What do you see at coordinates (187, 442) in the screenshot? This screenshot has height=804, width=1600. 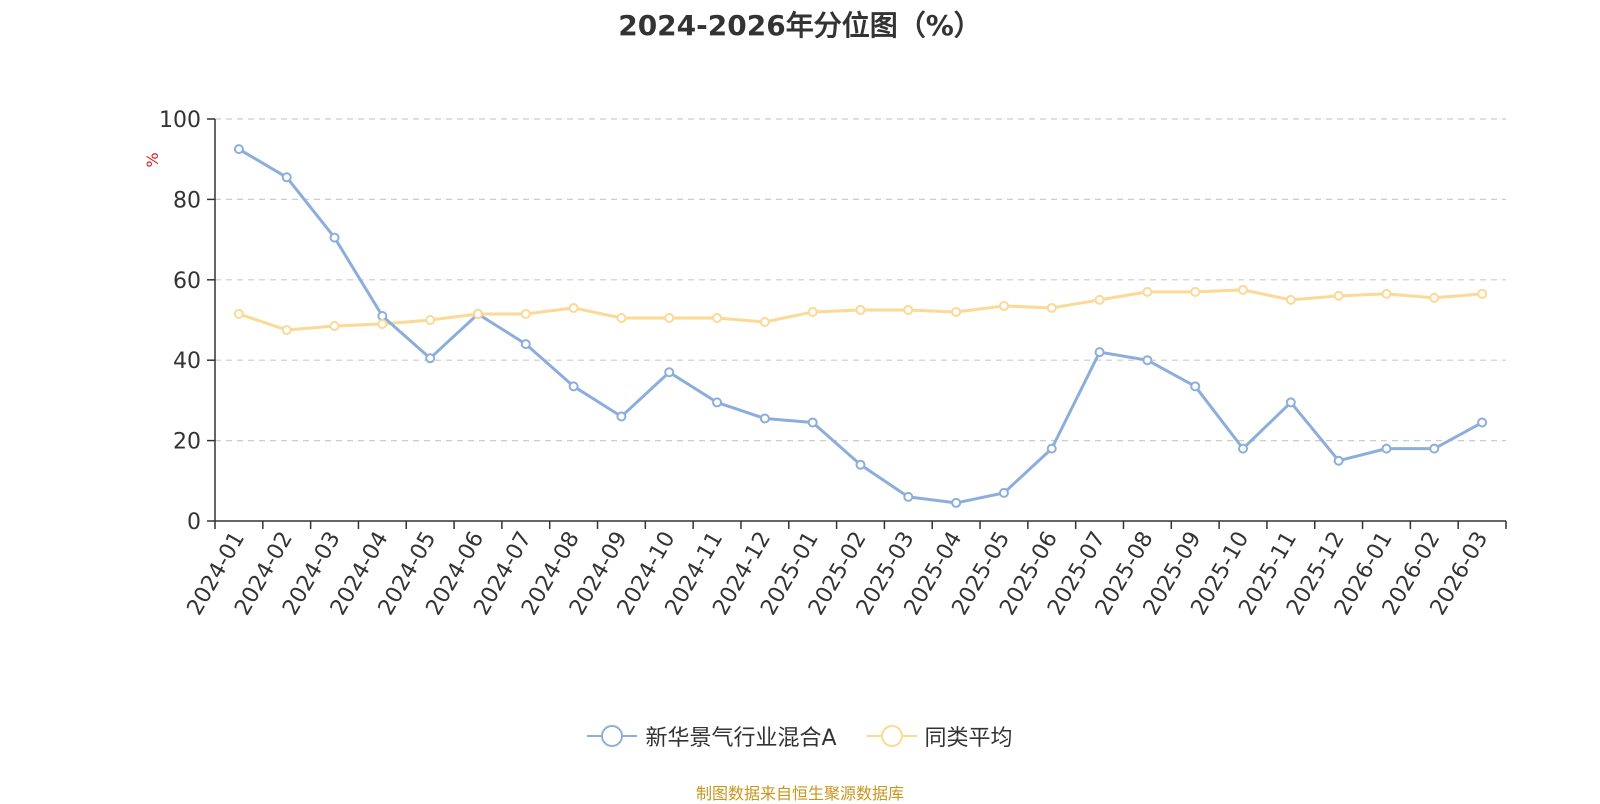 I see `y-tick-label: 20` at bounding box center [187, 442].